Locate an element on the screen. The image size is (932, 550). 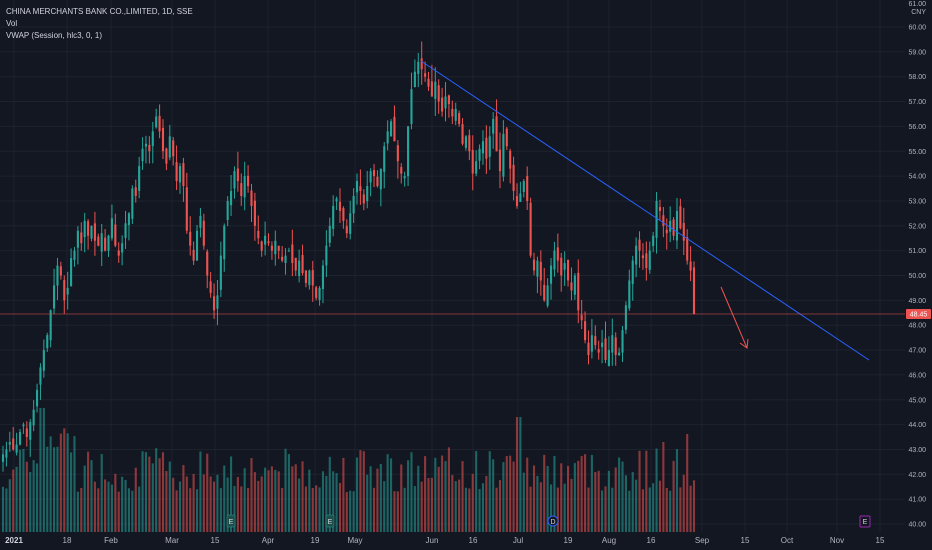
price-tick-label: 47.00 is located at coordinates (917, 351).